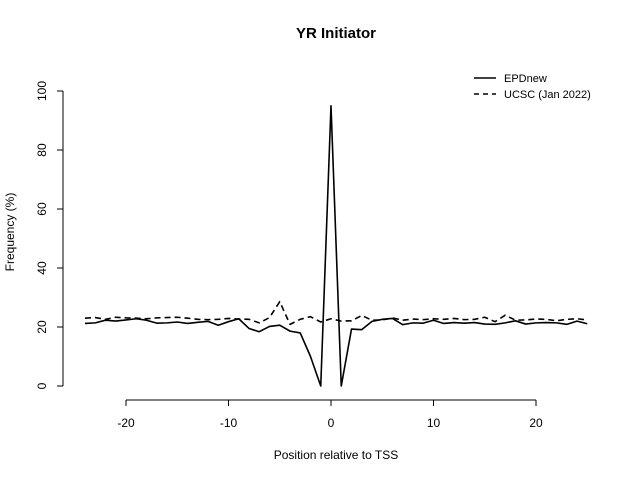  I want to click on series-line-ucsc, so click(336, 313).